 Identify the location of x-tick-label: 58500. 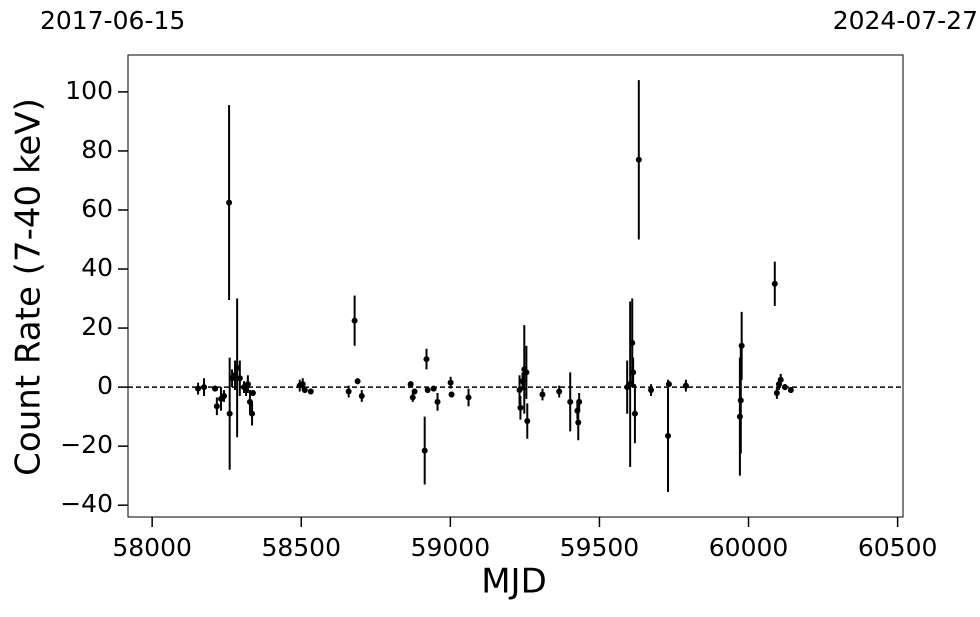
(301, 547).